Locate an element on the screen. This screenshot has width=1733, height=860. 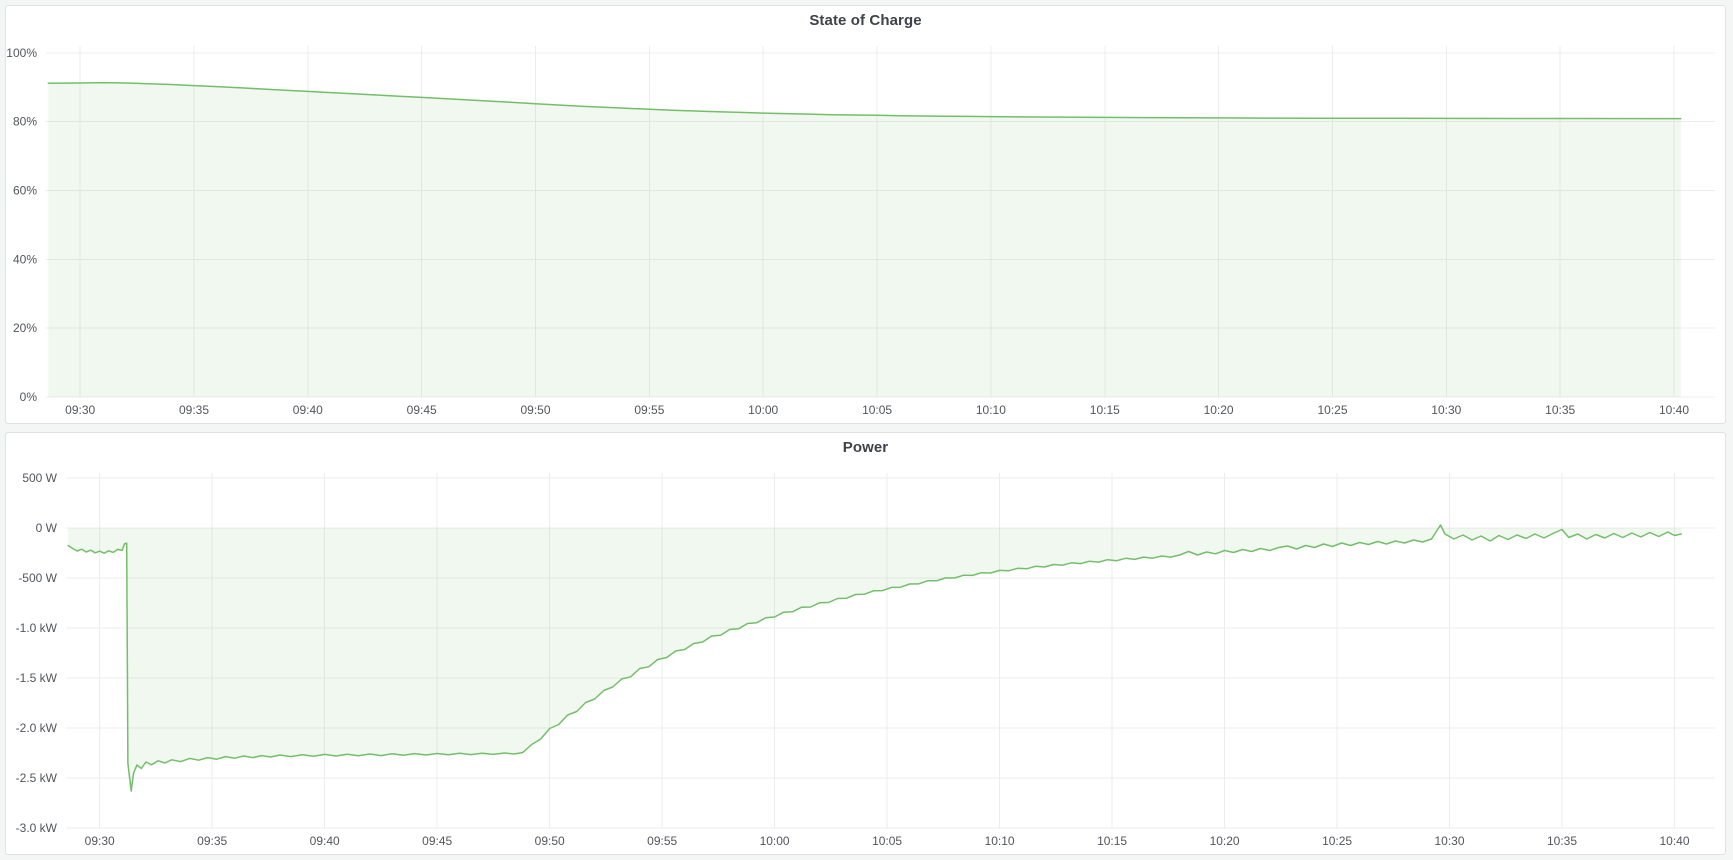
svg-text: 0 W is located at coordinates (47, 528).